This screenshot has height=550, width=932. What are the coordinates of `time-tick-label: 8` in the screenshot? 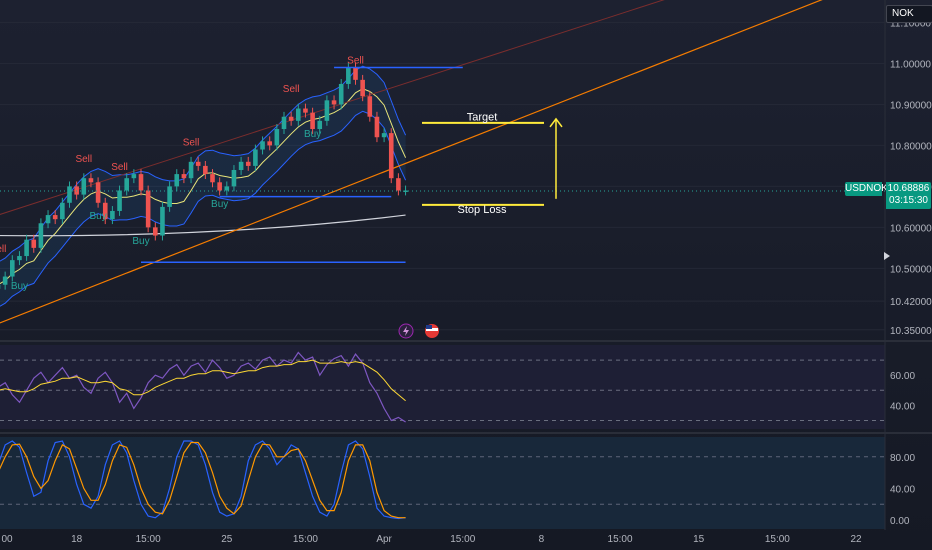 It's located at (542, 539).